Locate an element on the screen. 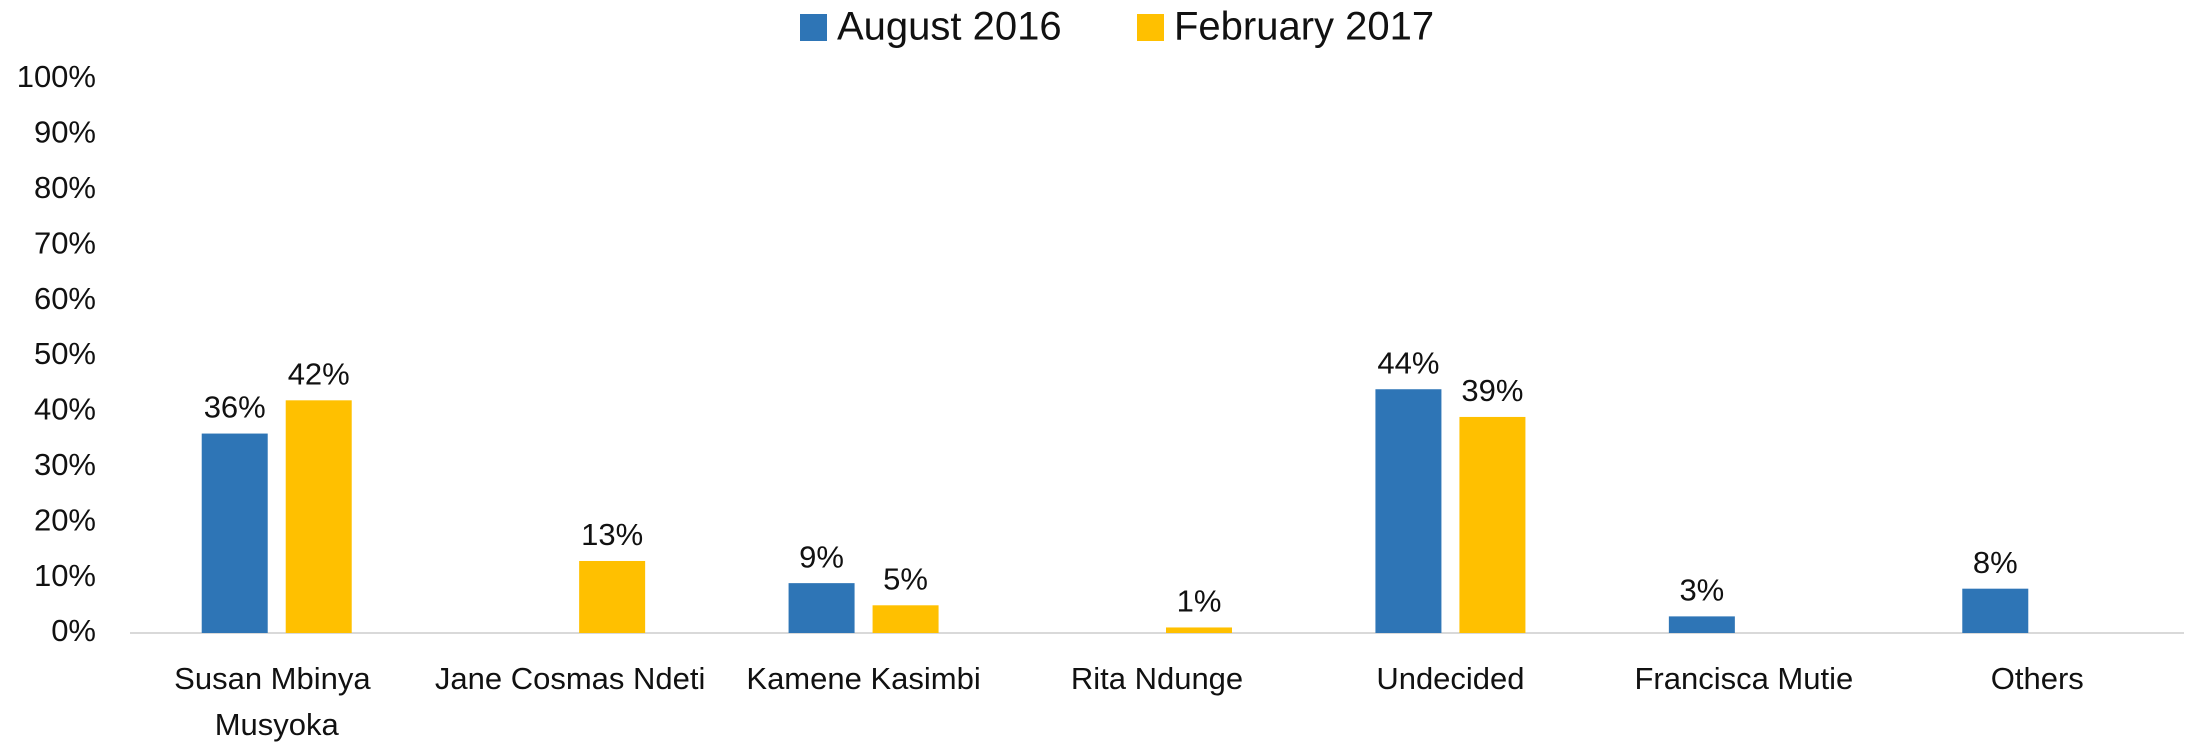 The image size is (2212, 746). x-tick-label: Susan Mbinya Musyoka is located at coordinates (276, 701).